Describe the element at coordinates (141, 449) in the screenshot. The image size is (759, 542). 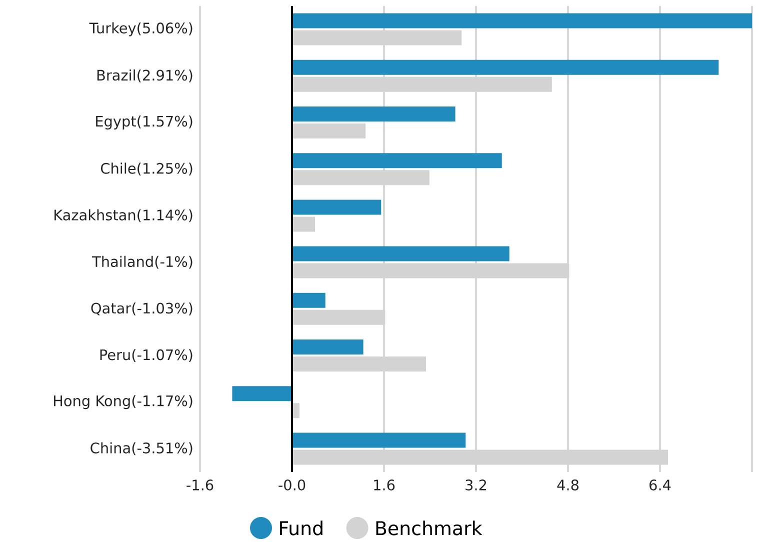
I see `y-tick-label: China(-3.51%)` at that location.